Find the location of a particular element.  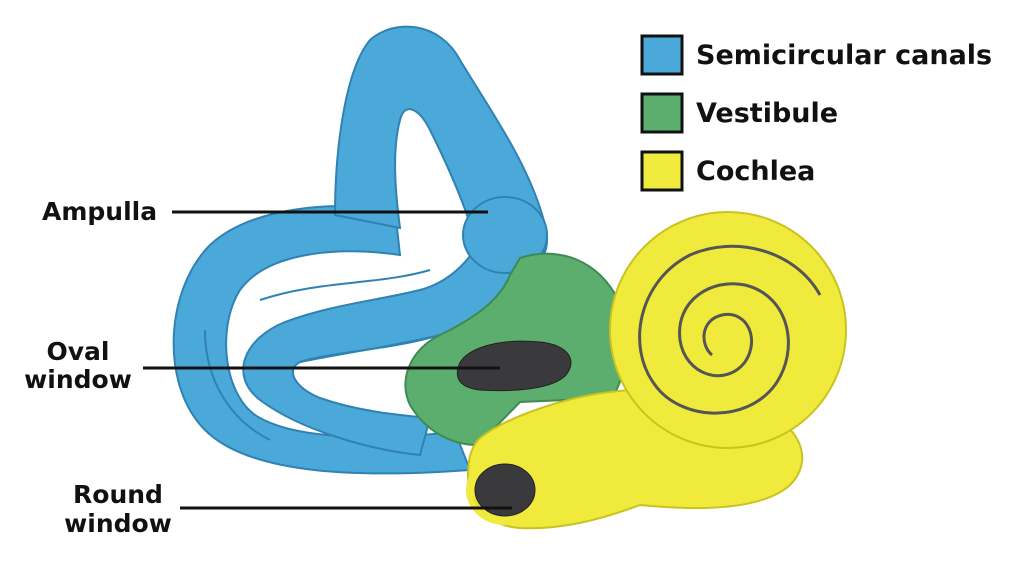

annotation-labels: Ampulla Oval window Round window is located at coordinates (98, 367).